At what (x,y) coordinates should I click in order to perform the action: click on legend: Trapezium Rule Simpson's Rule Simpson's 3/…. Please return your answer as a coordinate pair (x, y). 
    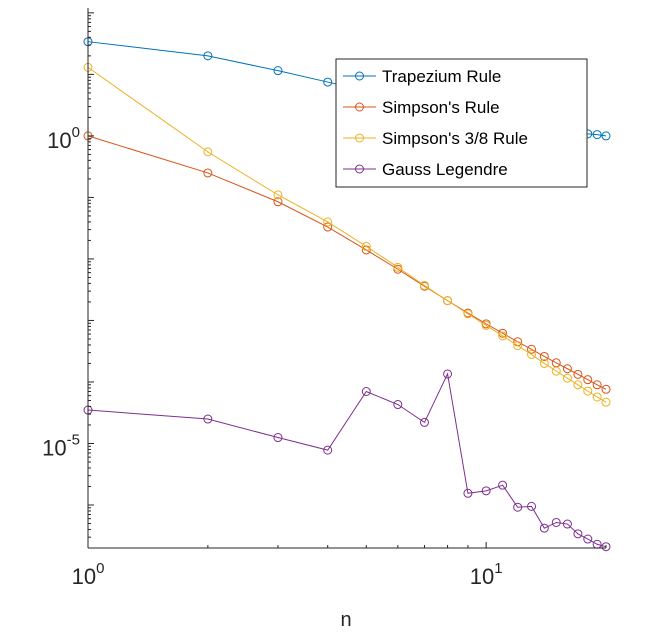
    Looking at the image, I should click on (461, 123).